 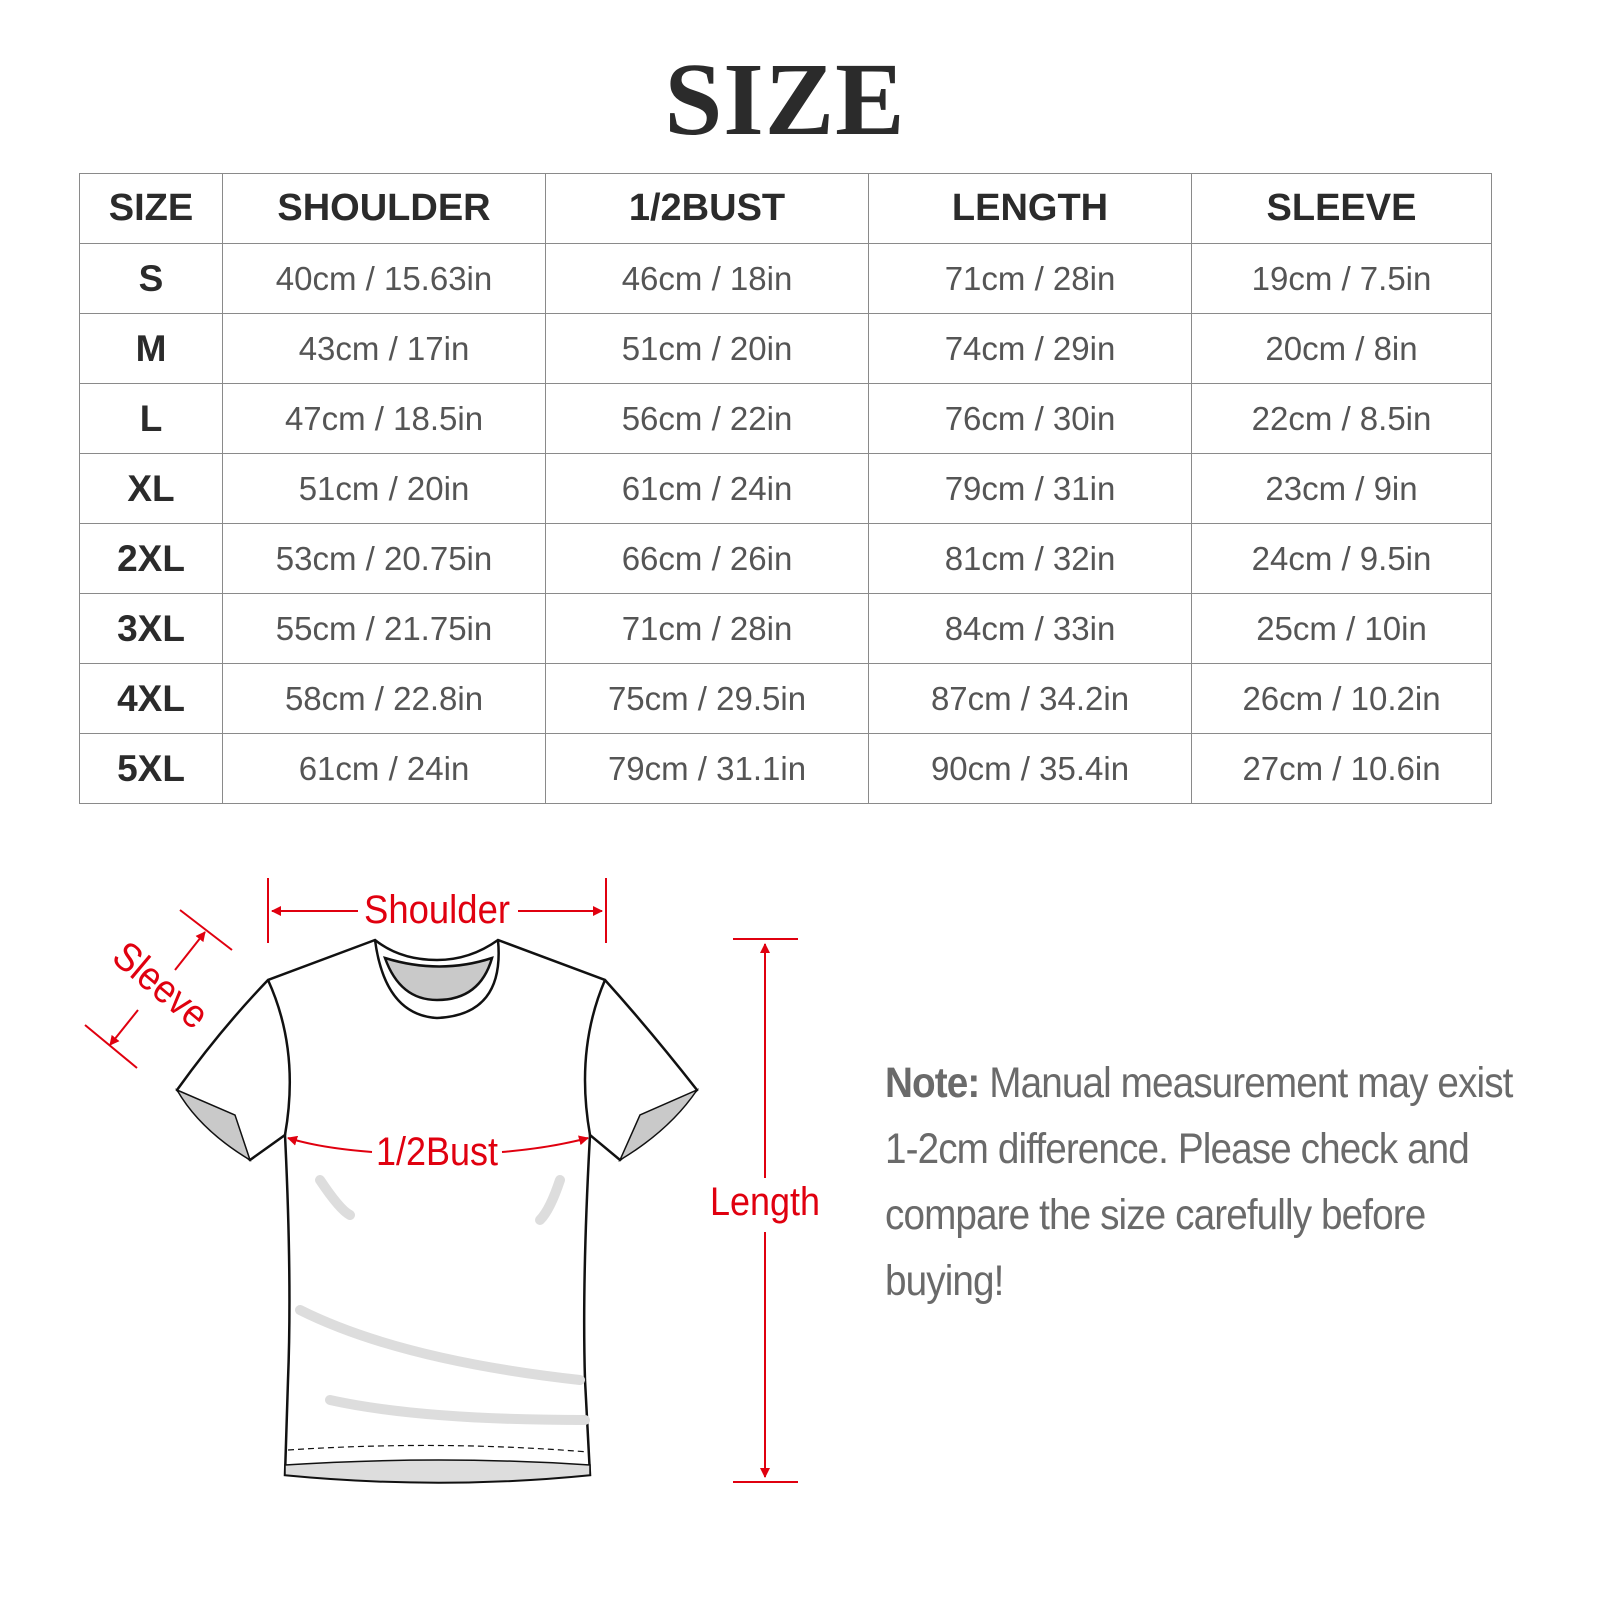 I want to click on measurement-cell: 46cm / 18in, so click(x=707, y=278).